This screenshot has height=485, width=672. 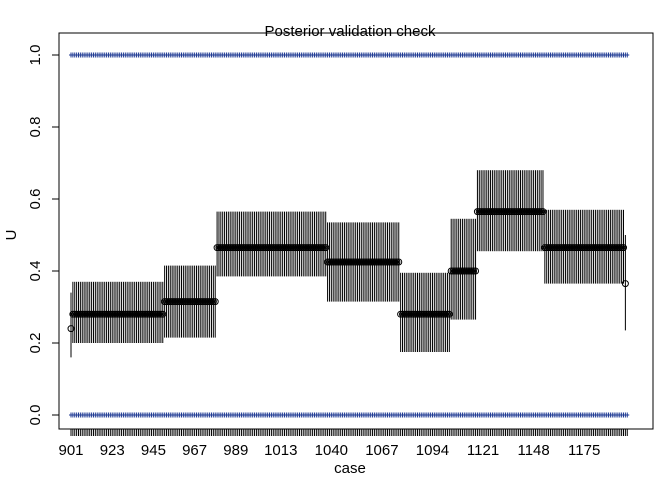 I want to click on y-tick-label: 0.2, so click(x=35, y=343).